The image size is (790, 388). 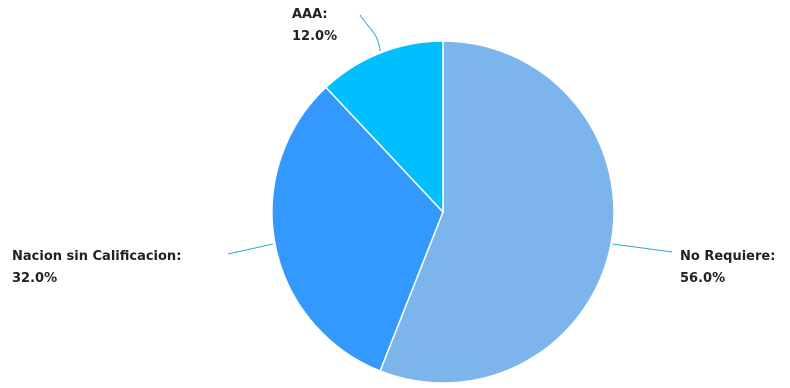 What do you see at coordinates (34, 278) in the screenshot?
I see `data-label-value: 32.0%` at bounding box center [34, 278].